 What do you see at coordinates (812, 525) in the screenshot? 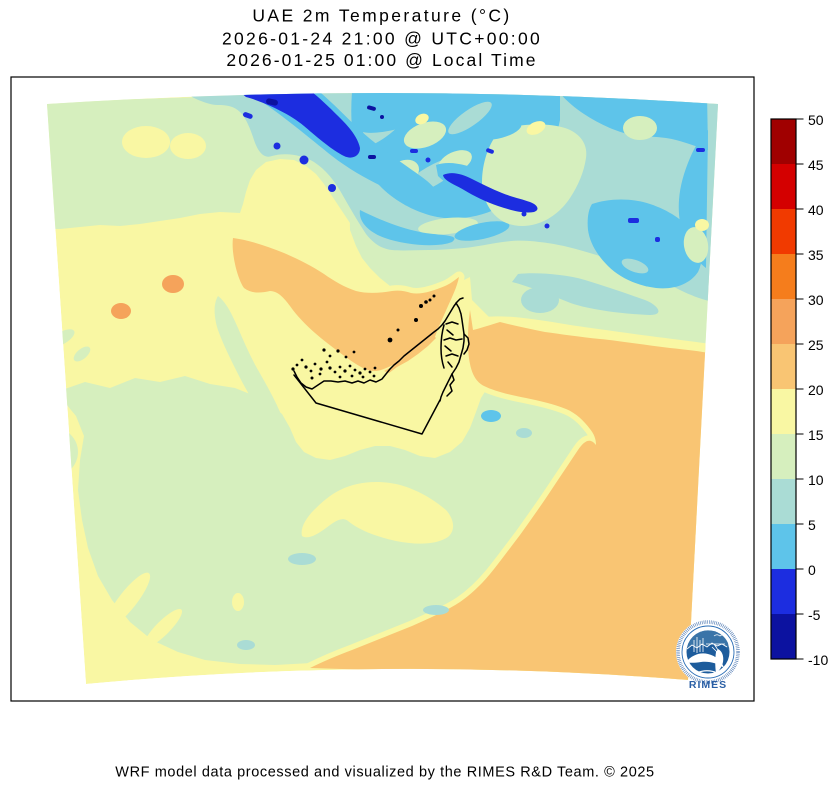
I see `svg-text: 5` at bounding box center [812, 525].